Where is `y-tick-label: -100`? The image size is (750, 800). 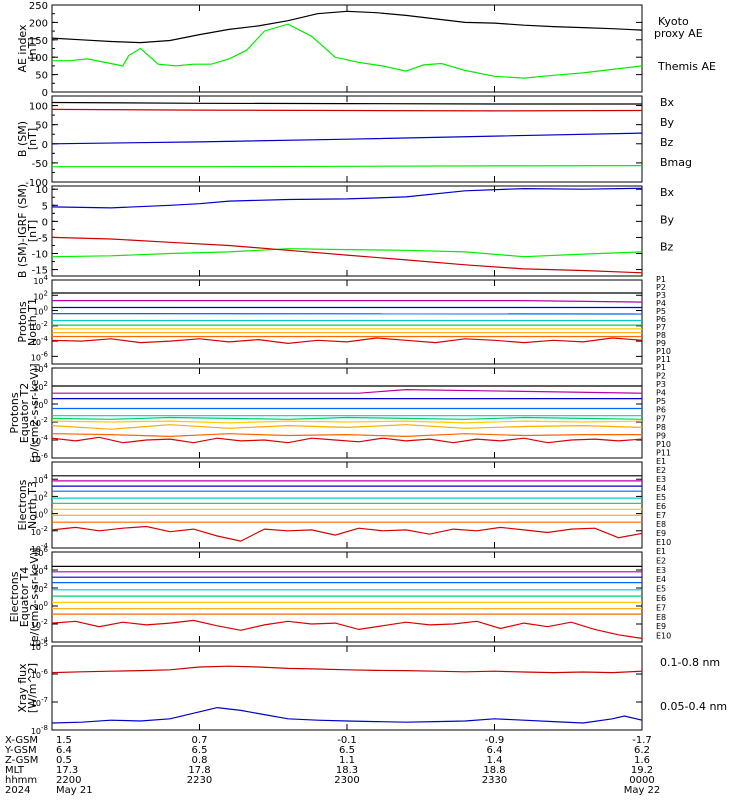
y-tick-label: -100 is located at coordinates (36, 183).